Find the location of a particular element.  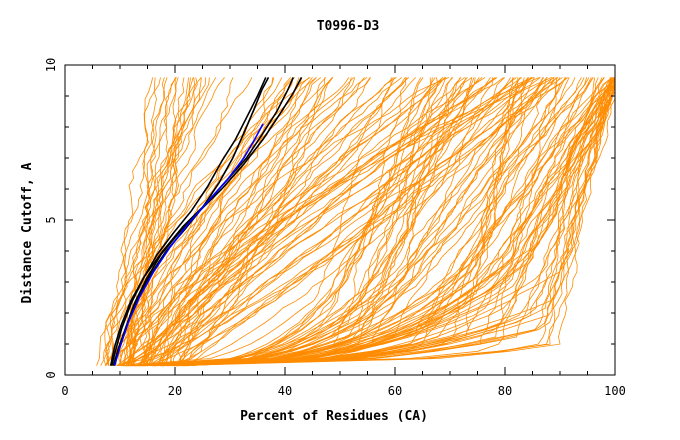

x-tick-label: 0 is located at coordinates (64, 391).